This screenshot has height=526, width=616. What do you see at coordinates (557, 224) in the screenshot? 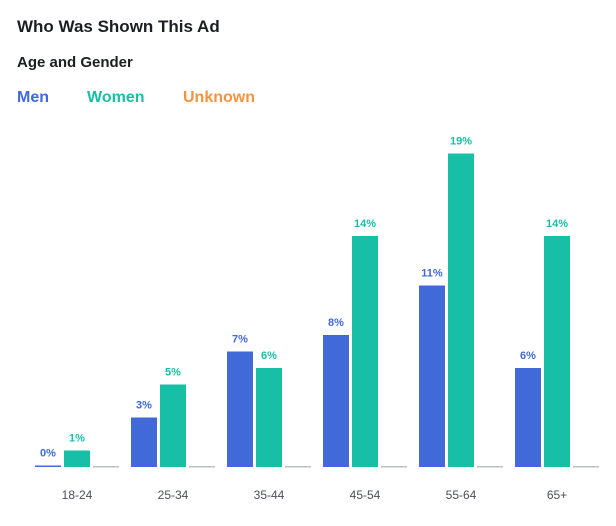
I see `data-label-women-65+: 14%` at bounding box center [557, 224].